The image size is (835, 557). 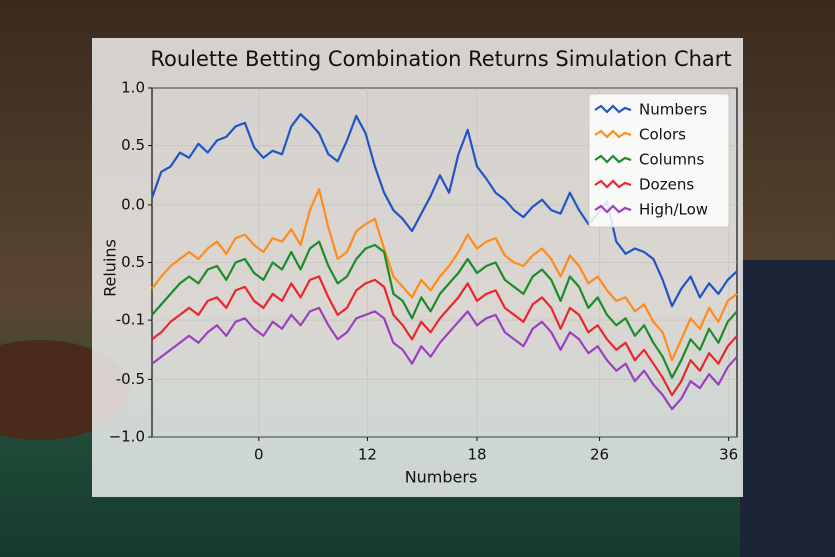 What do you see at coordinates (133, 204) in the screenshot?
I see `y-tick-label: 0.0` at bounding box center [133, 204].